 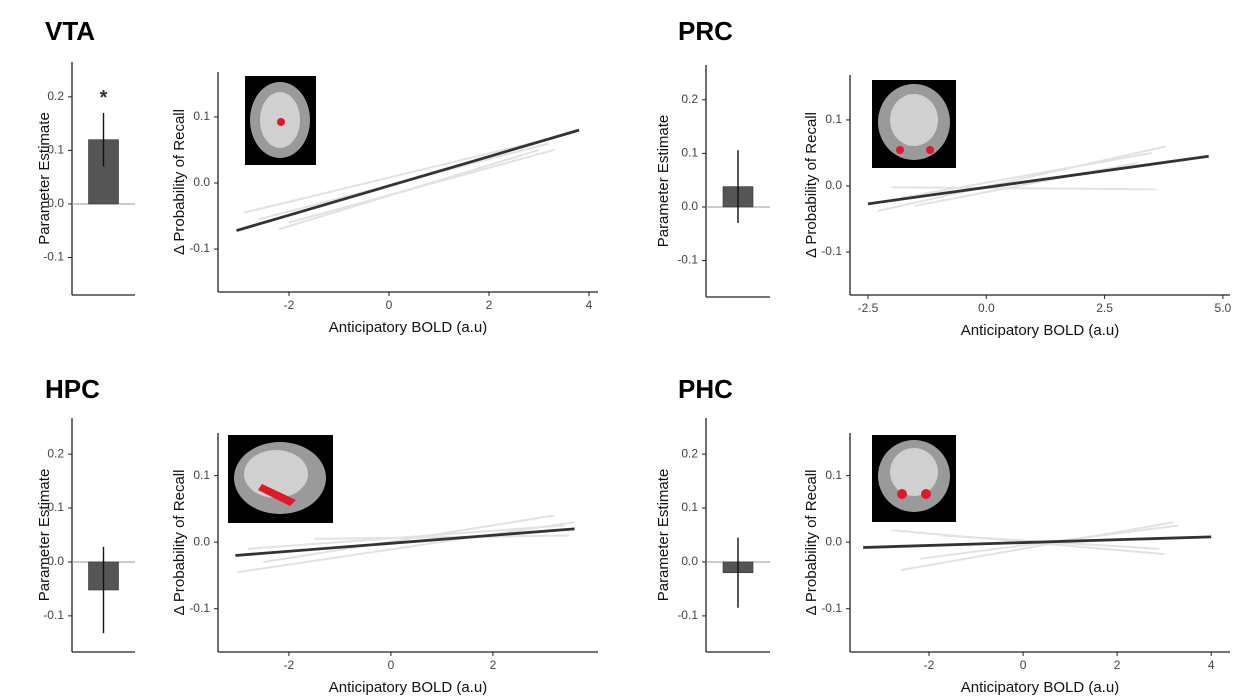 I want to click on x-tick-label: 5.0, so click(x=1223, y=308).